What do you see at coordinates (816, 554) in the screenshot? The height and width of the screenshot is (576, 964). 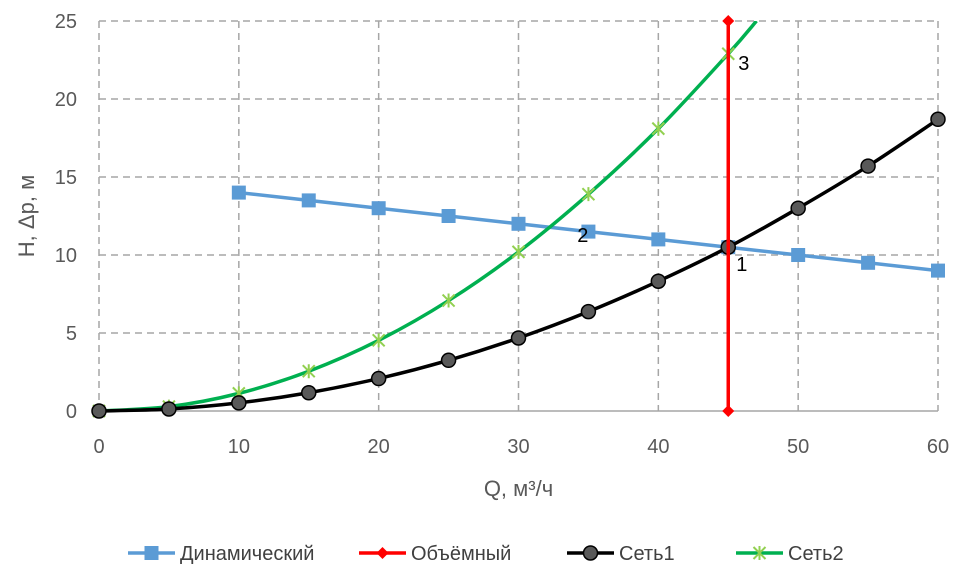 I see `legend-label: Сеть2` at bounding box center [816, 554].